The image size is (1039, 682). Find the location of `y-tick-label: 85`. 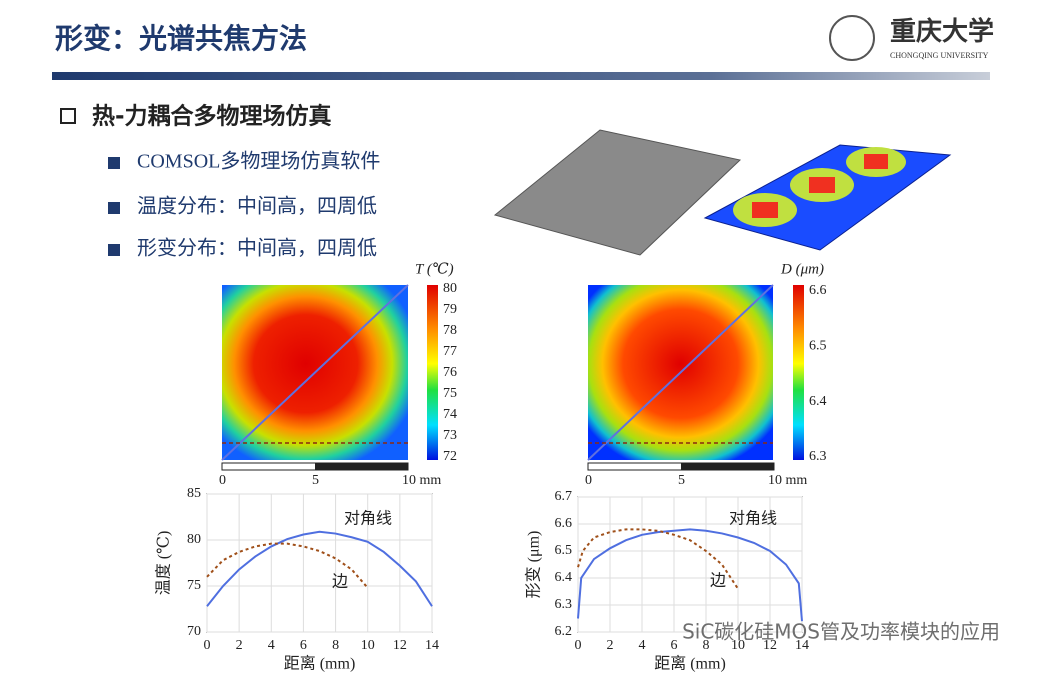

y-tick-label: 85 is located at coordinates (194, 493).